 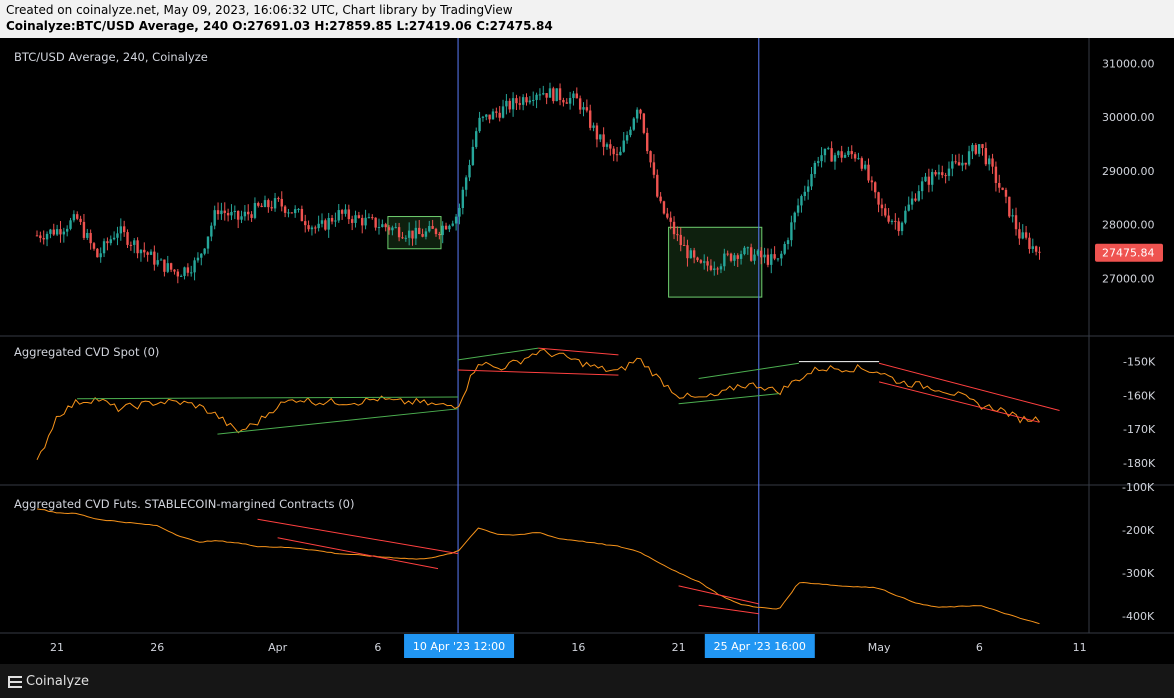 I want to click on coinalyze-brand: Coinalyze, so click(x=48, y=681).